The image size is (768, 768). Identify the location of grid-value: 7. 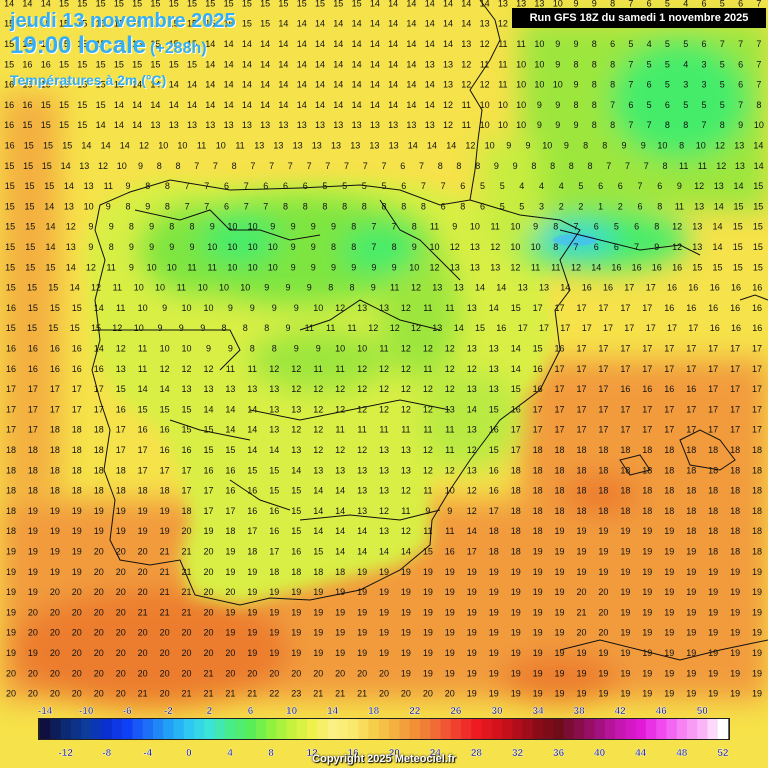
(365, 166).